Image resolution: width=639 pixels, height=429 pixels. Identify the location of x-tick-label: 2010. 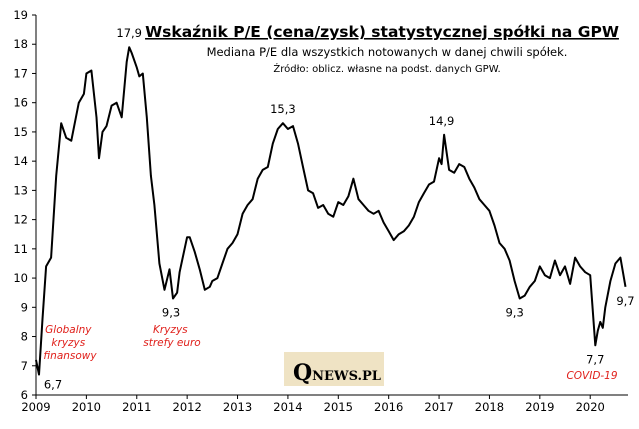
(86, 407).